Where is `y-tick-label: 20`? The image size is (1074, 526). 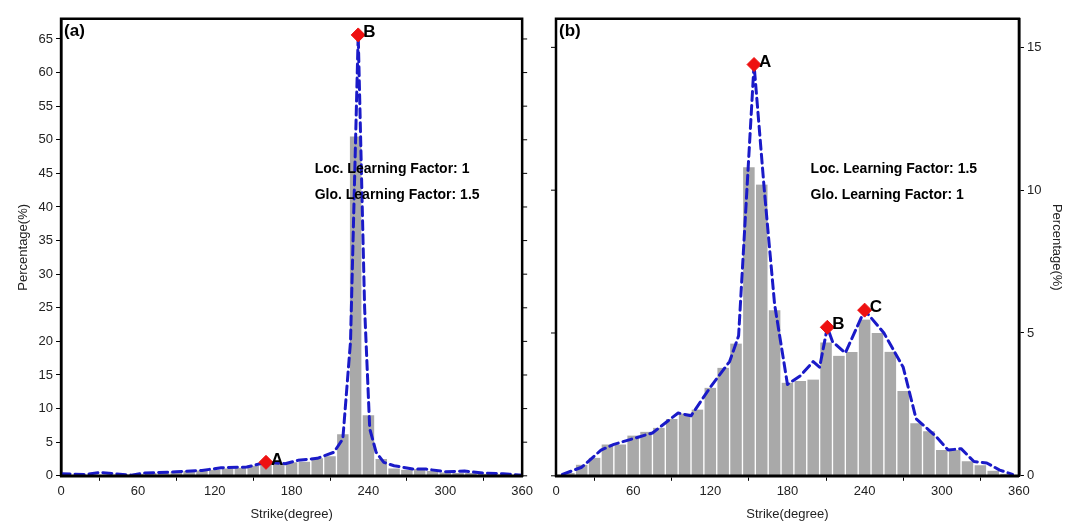
y-tick-label: 20 is located at coordinates (46, 340).